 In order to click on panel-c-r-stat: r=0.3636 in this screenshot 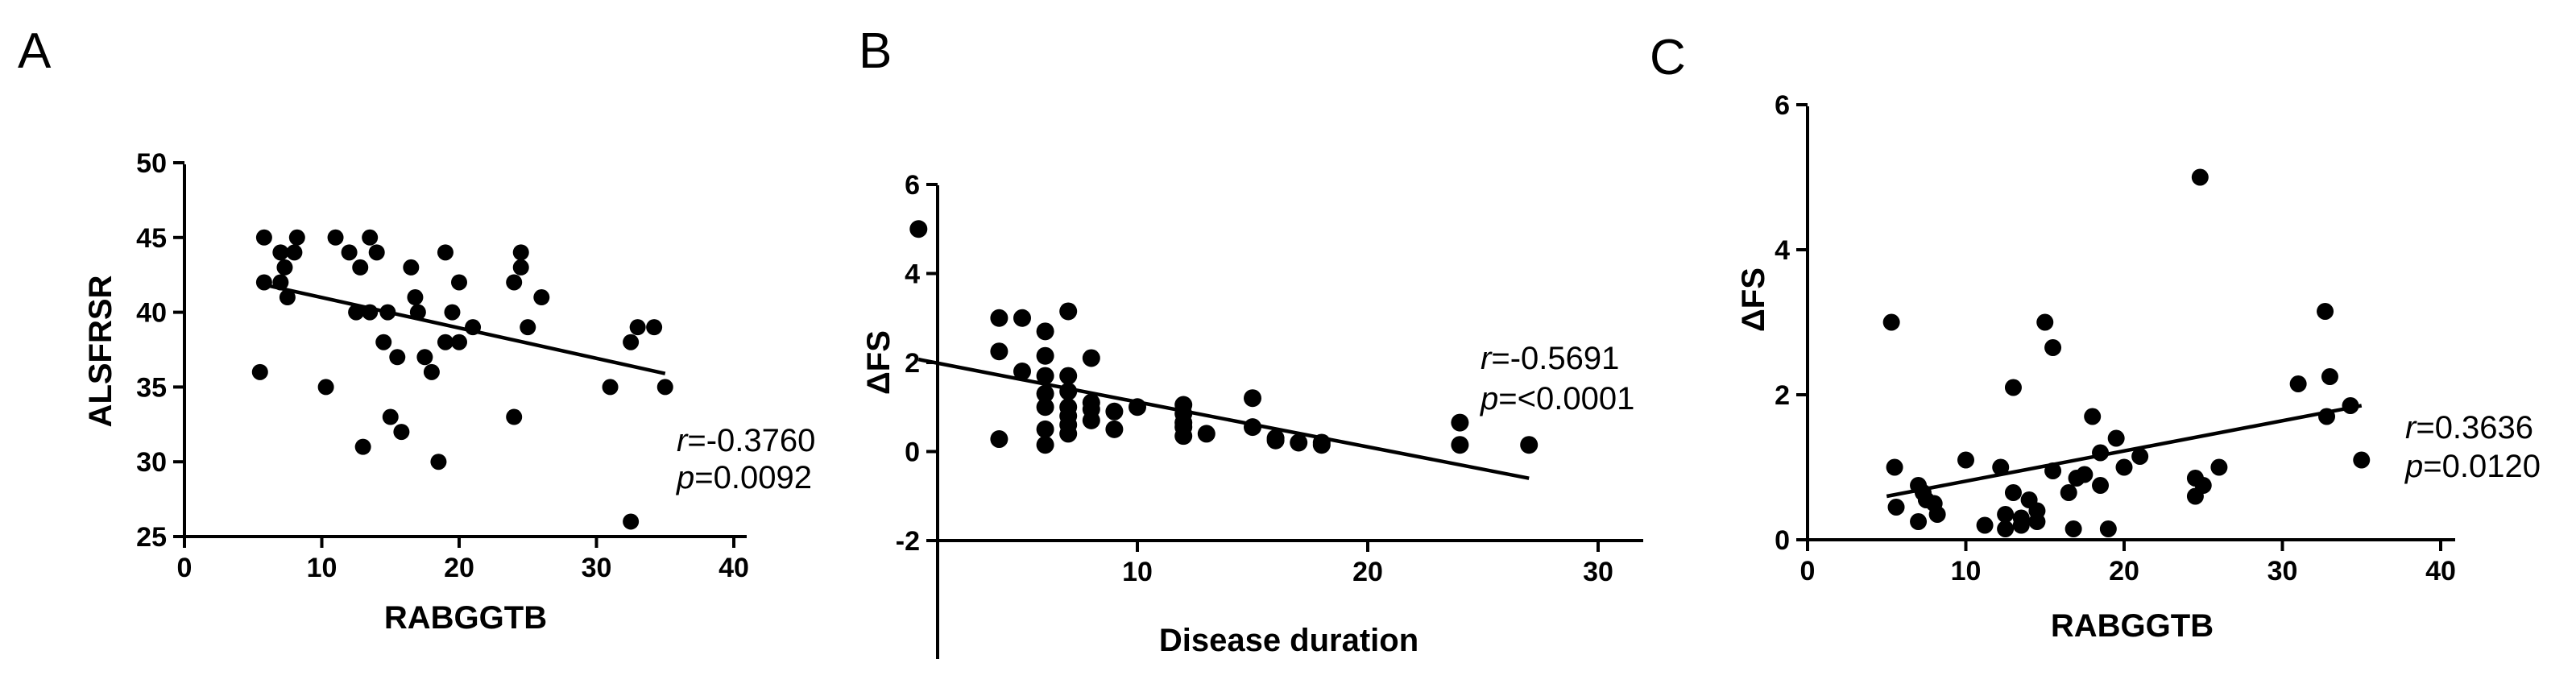, I will do `click(2469, 428)`.